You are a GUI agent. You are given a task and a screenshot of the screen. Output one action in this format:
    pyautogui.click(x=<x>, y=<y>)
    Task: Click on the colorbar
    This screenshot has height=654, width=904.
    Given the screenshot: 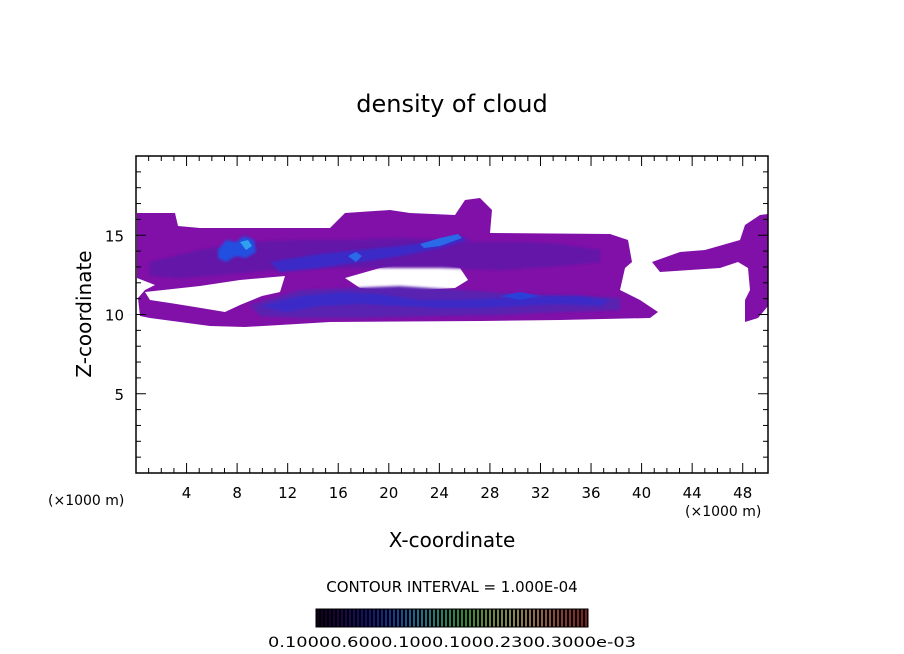 What is the action you would take?
    pyautogui.click(x=452, y=618)
    